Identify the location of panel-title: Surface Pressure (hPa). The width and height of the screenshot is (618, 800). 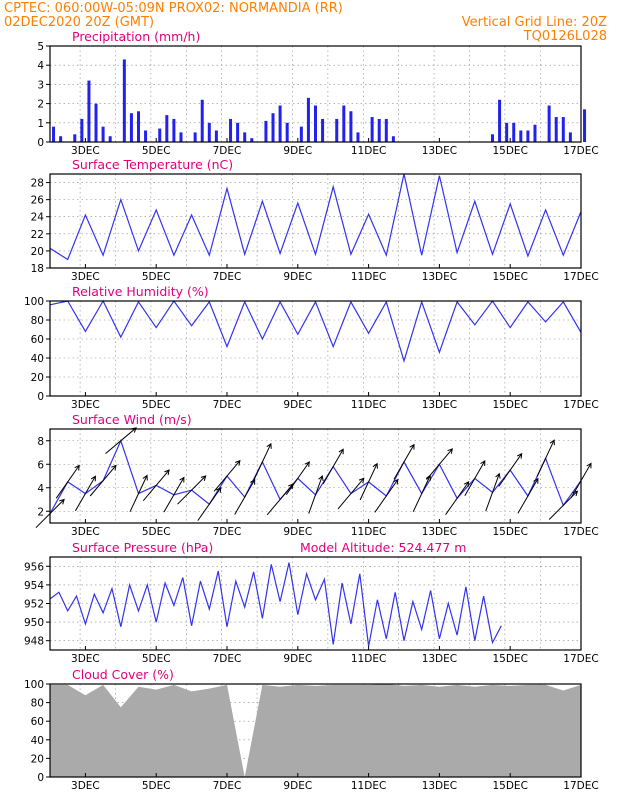
(142, 547).